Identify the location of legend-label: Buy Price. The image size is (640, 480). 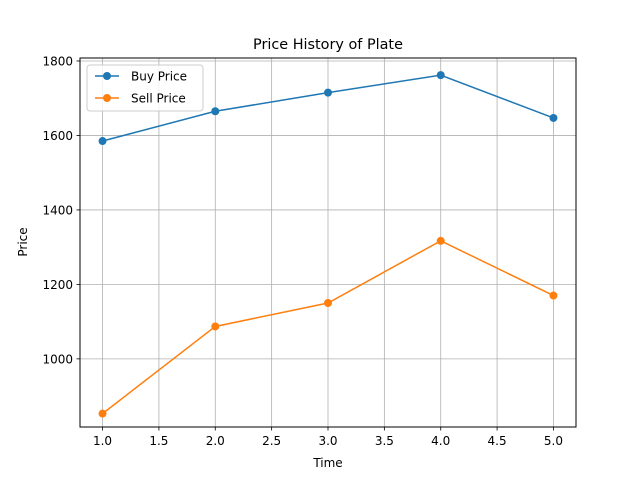
(159, 77).